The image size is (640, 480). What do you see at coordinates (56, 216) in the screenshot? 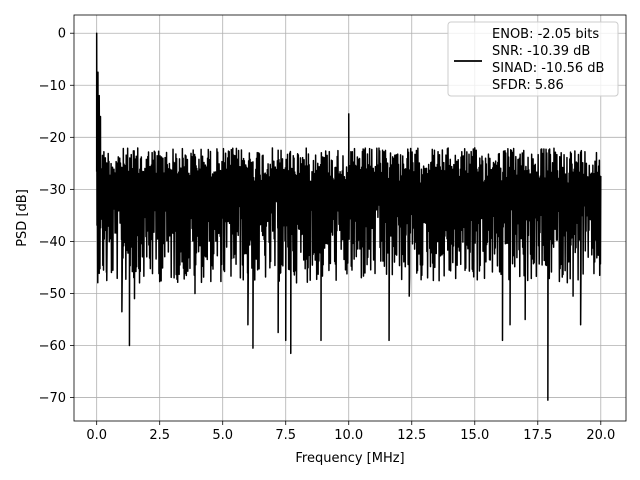
I see `y-axis: 0 −10 −20 −30 −40 −50 −60 −70` at bounding box center [56, 216].